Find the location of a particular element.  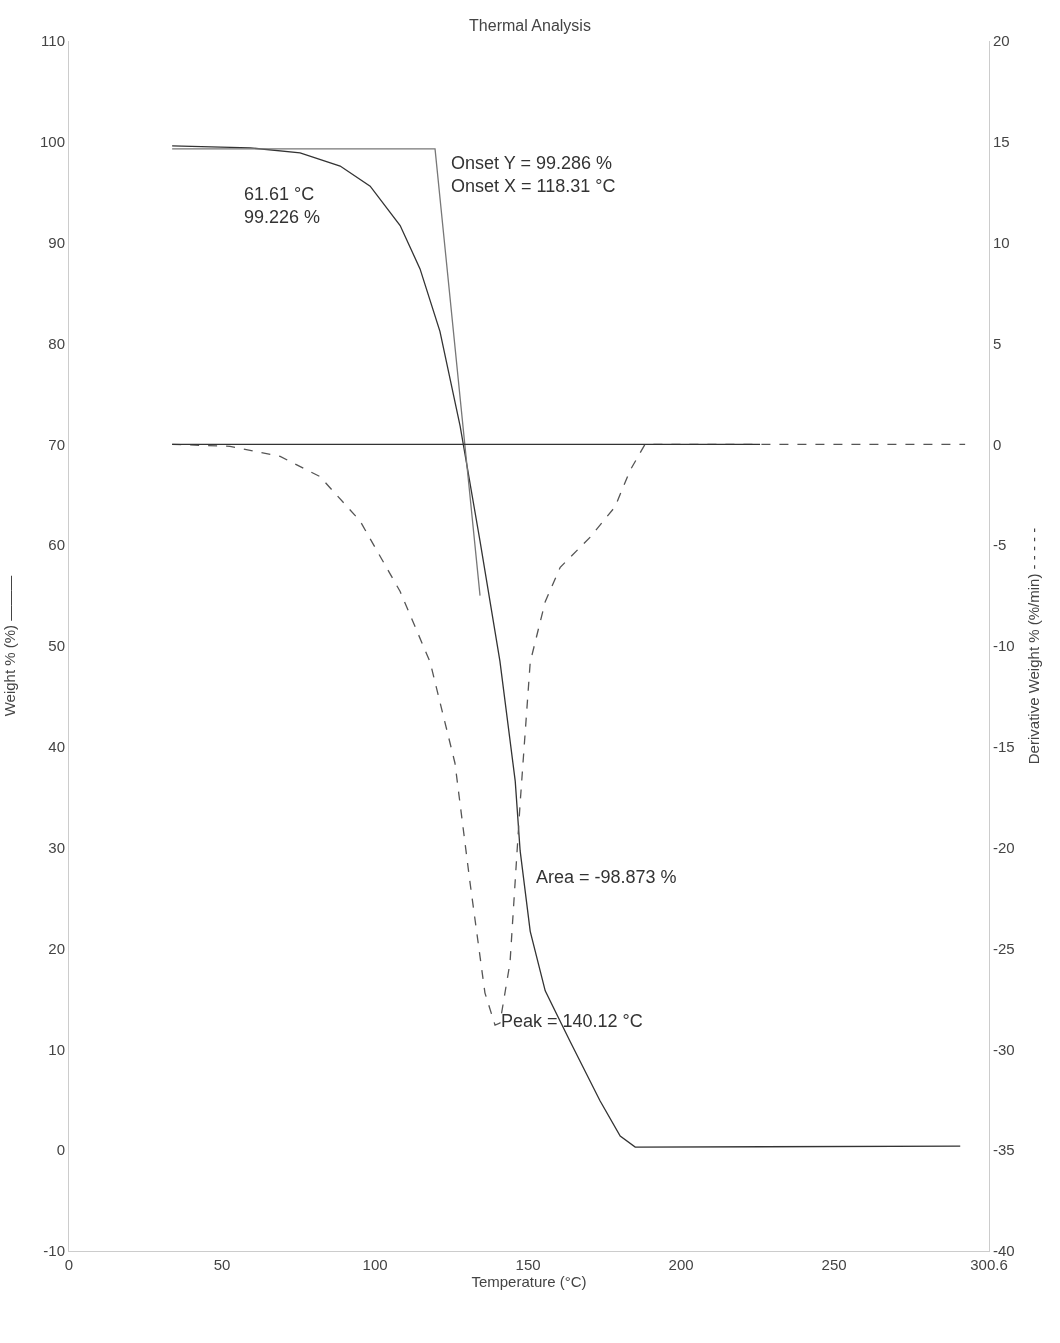

y2-tick-label: -25 is located at coordinates (1004, 948).